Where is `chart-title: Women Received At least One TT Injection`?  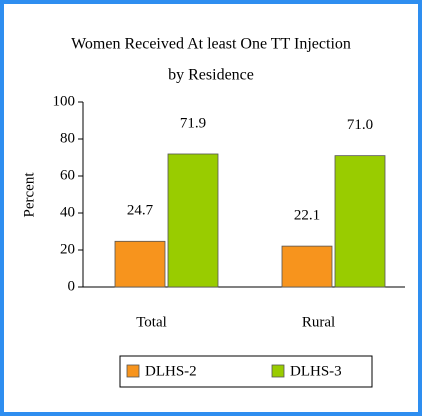 chart-title: Women Received At least One TT Injection is located at coordinates (211, 44).